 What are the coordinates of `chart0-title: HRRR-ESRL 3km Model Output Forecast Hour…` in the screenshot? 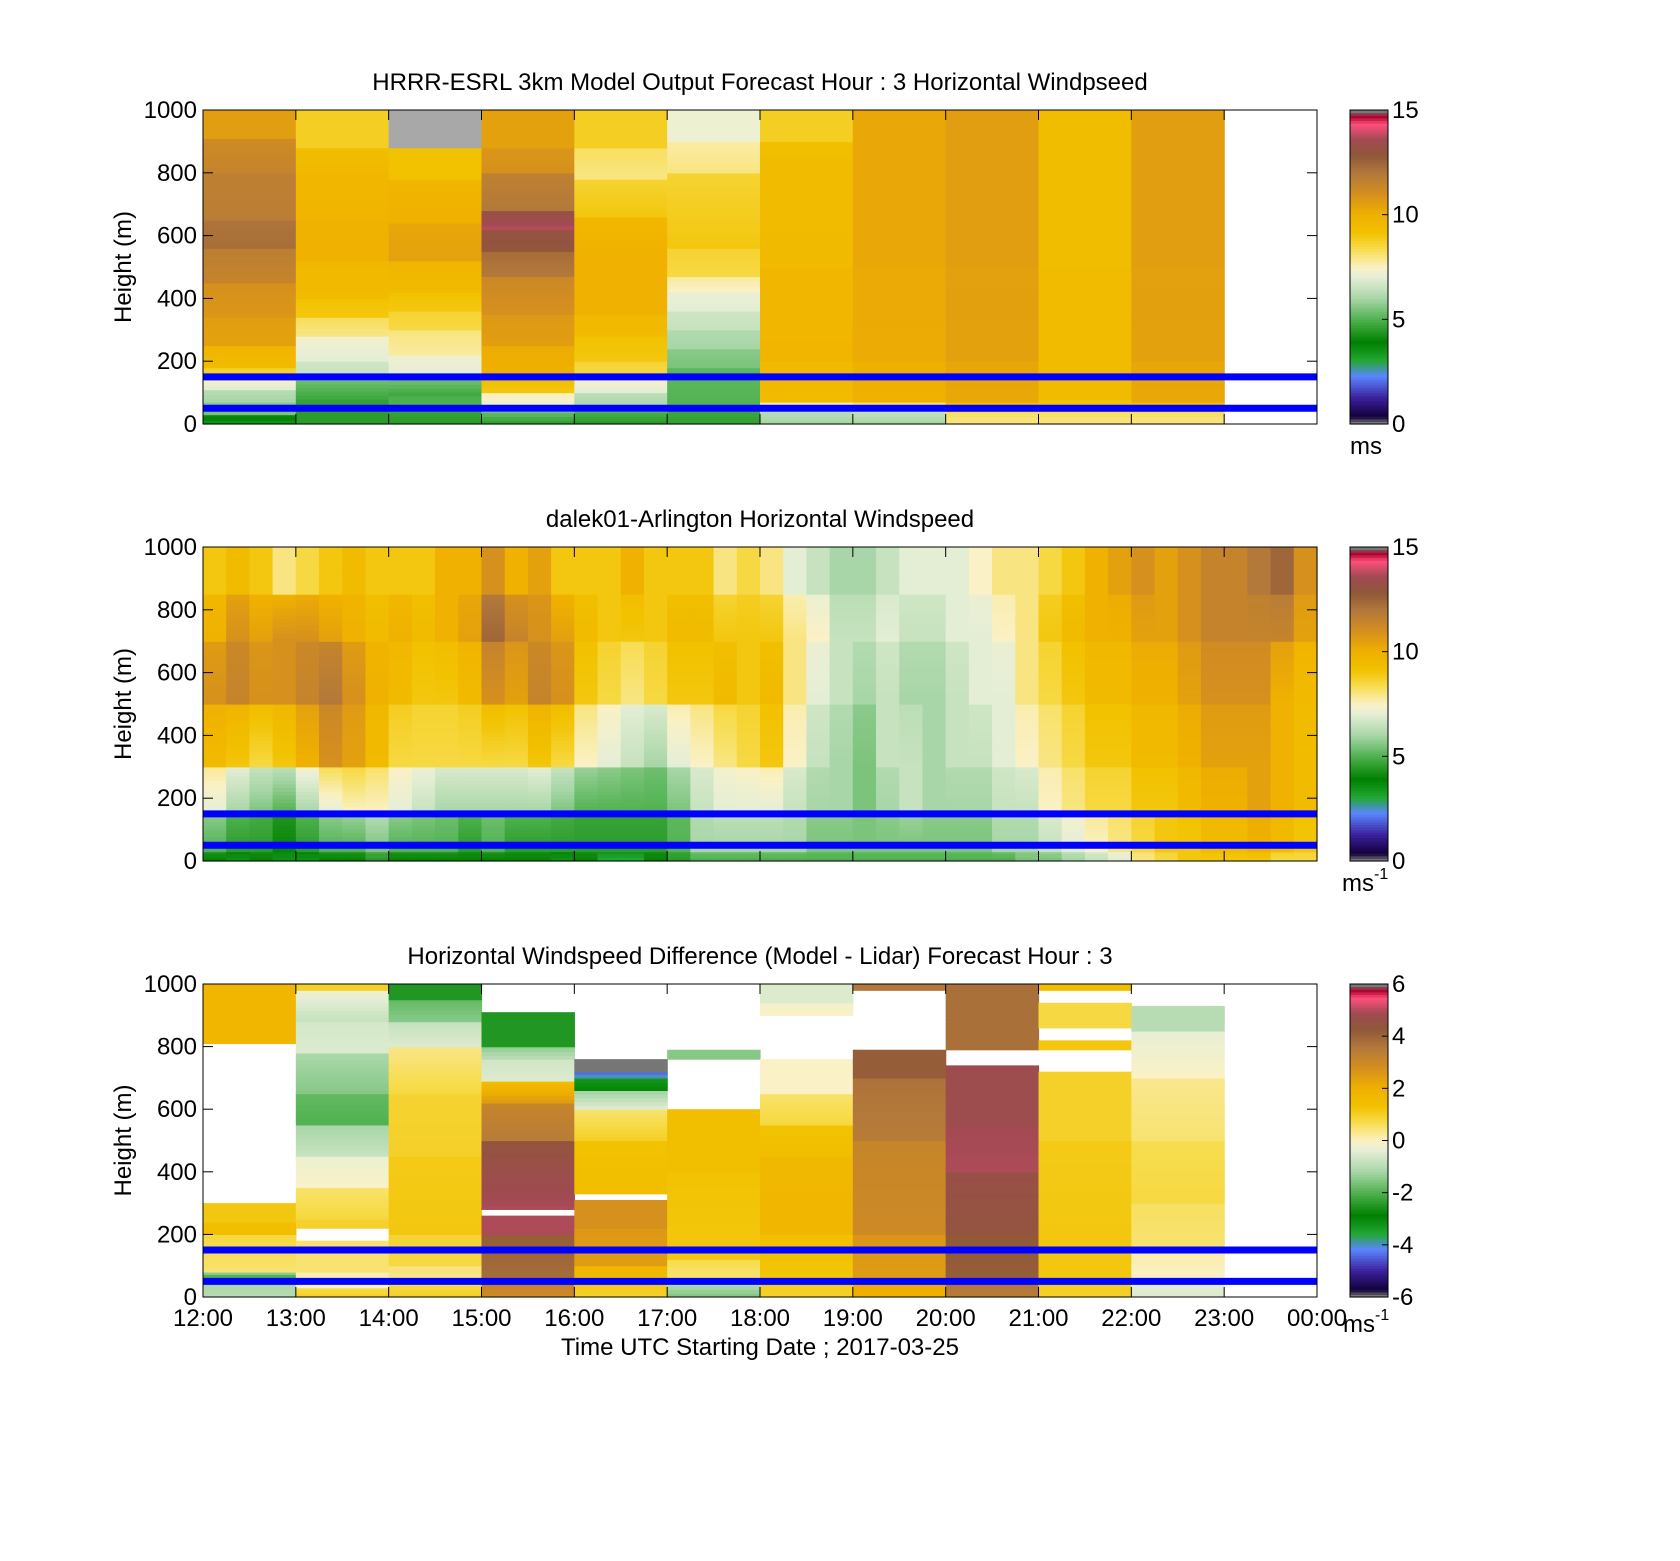 It's located at (759, 82).